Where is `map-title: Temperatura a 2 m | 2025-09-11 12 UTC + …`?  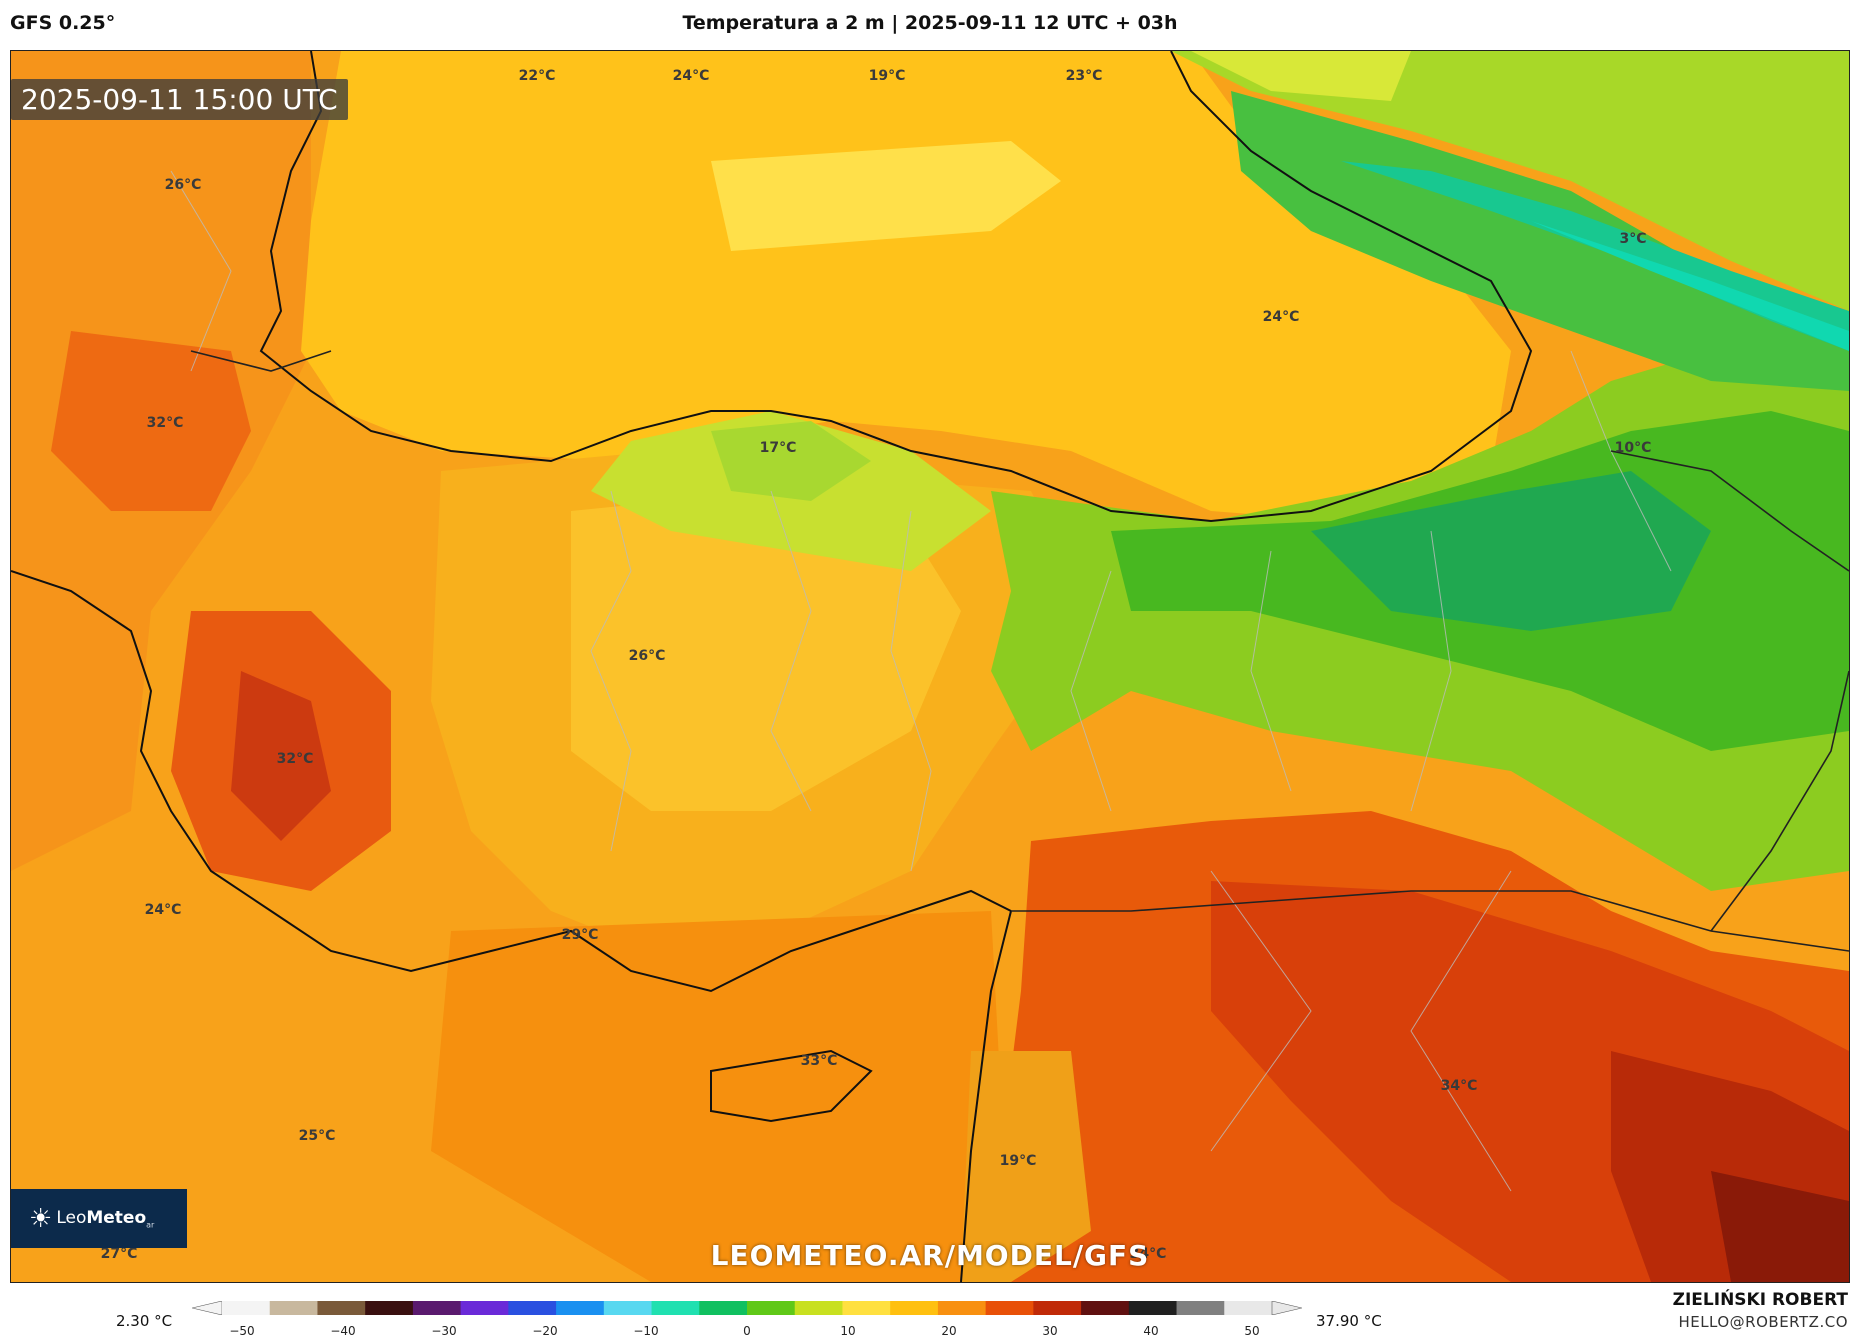 map-title: Temperatura a 2 m | 2025-09-11 12 UTC + … is located at coordinates (930, 23).